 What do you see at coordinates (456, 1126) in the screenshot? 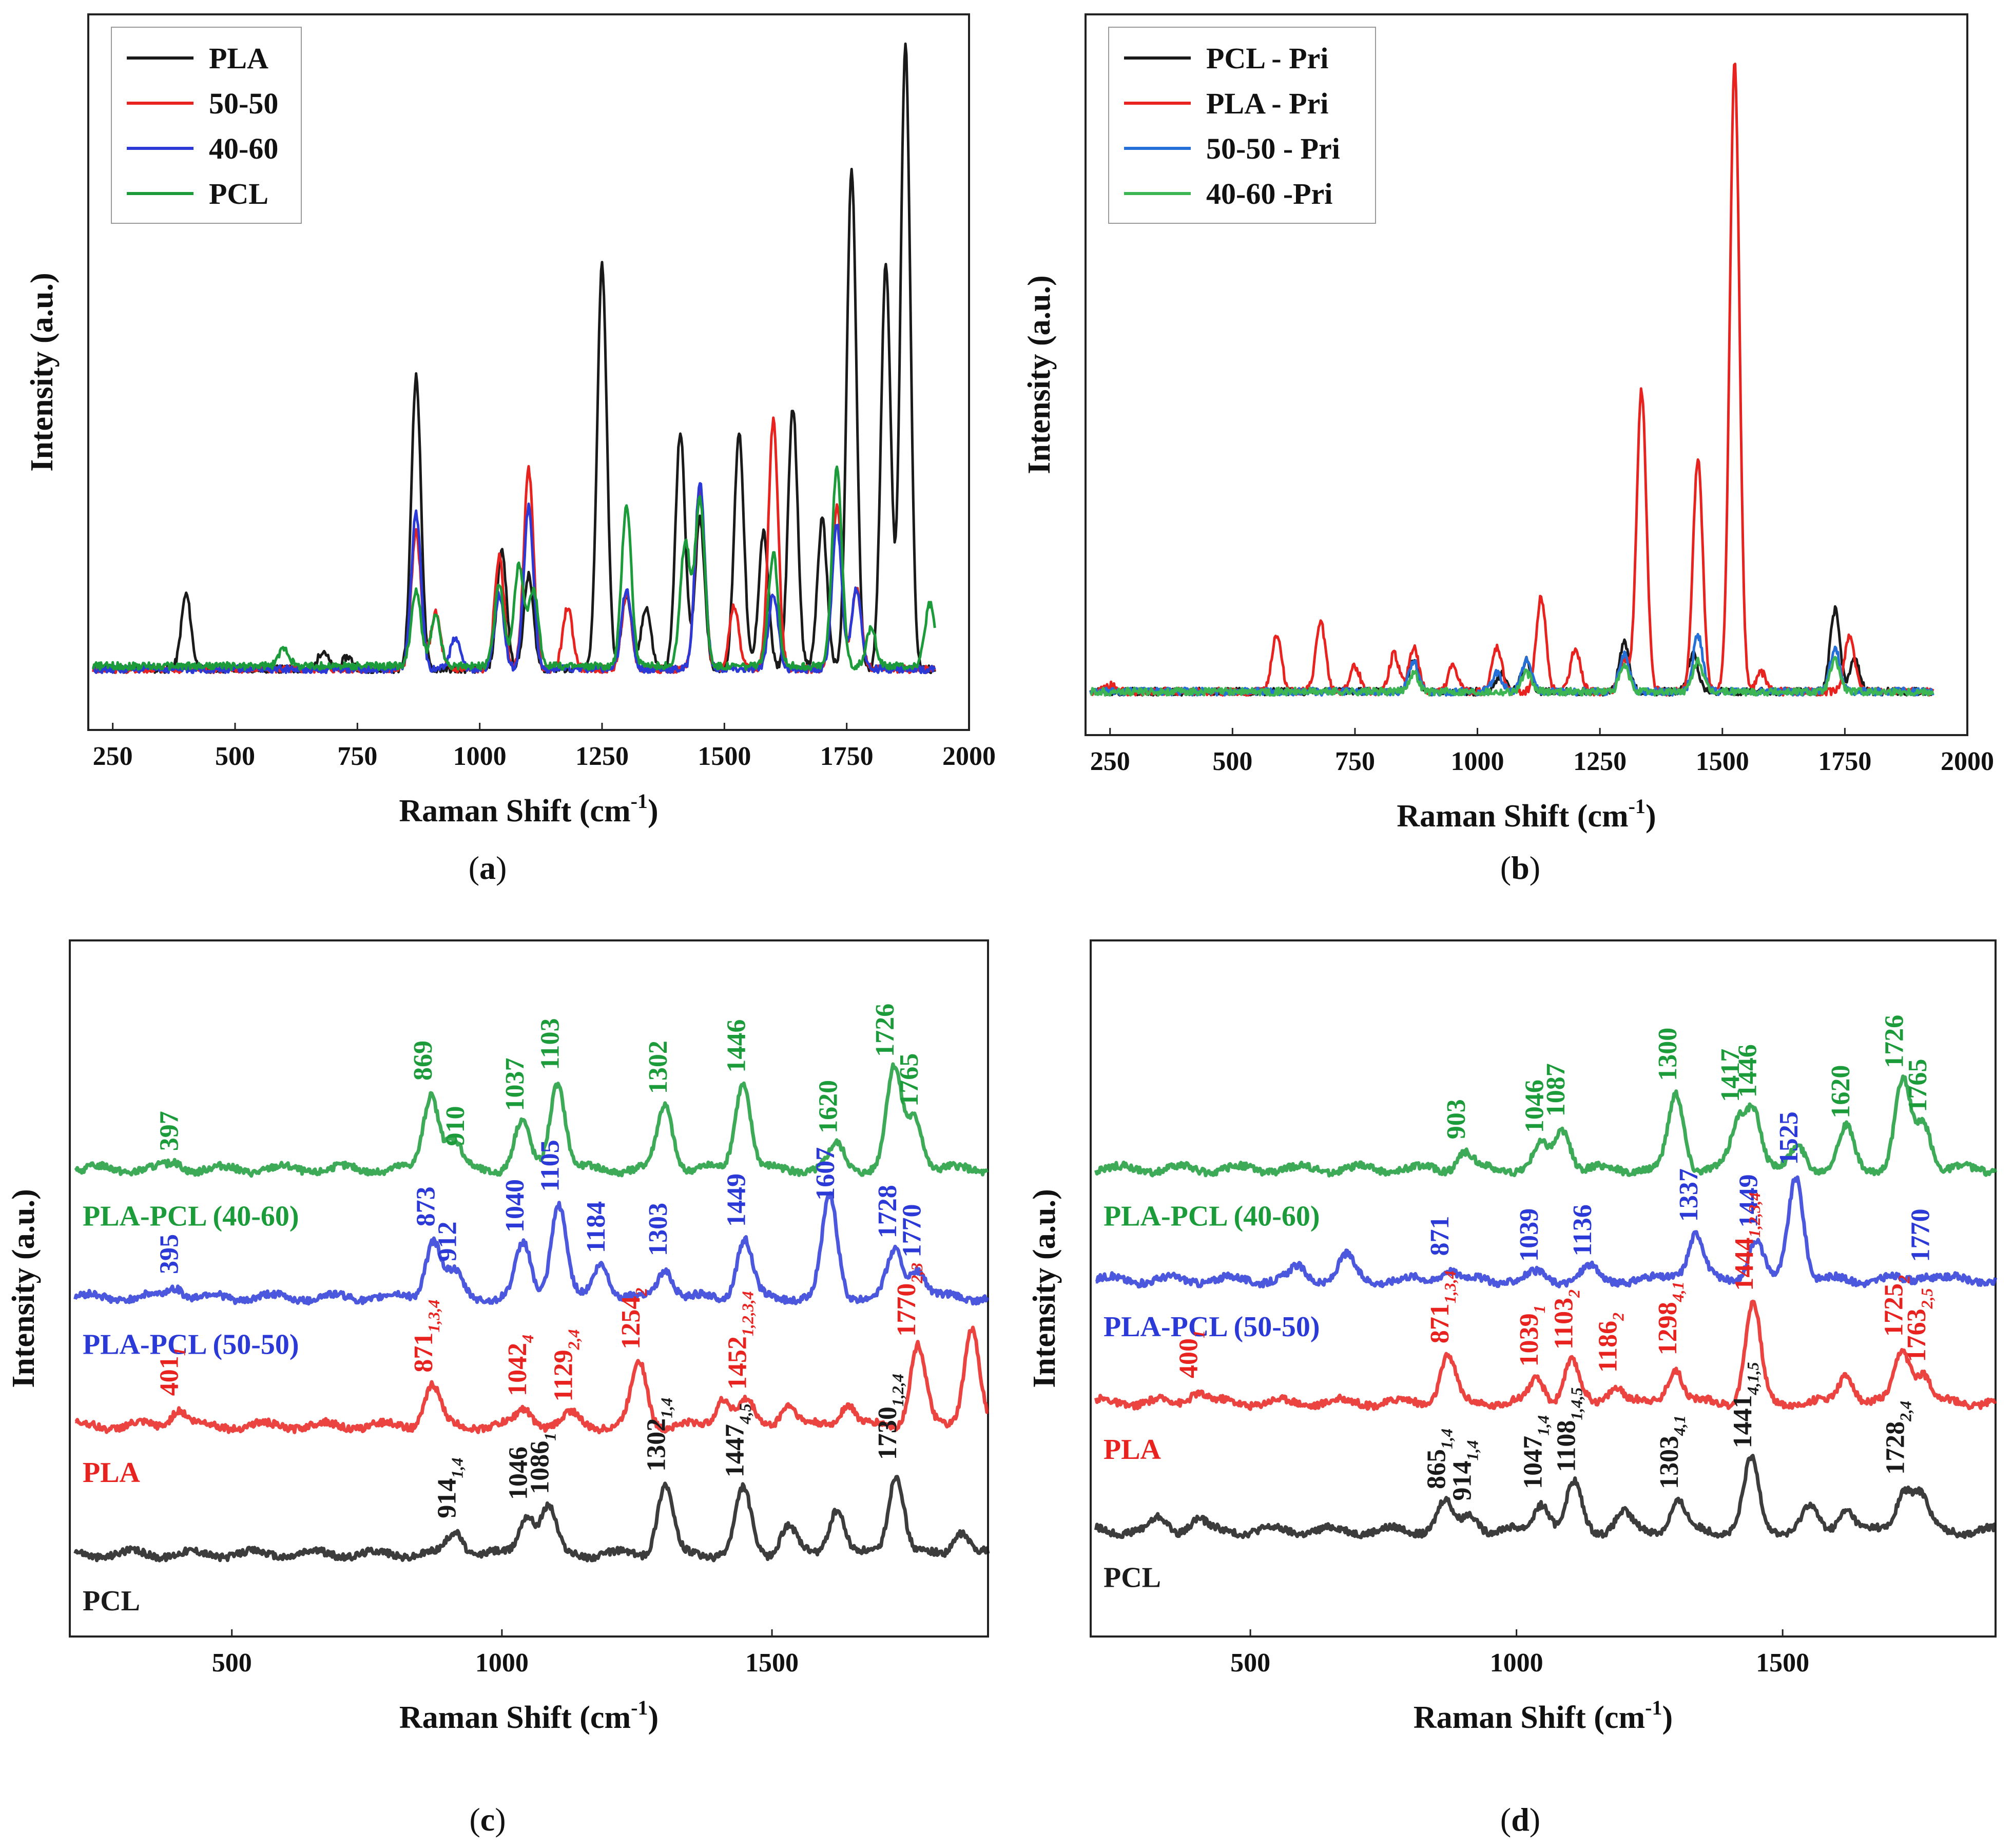
I see `peak-label: 910` at bounding box center [456, 1126].